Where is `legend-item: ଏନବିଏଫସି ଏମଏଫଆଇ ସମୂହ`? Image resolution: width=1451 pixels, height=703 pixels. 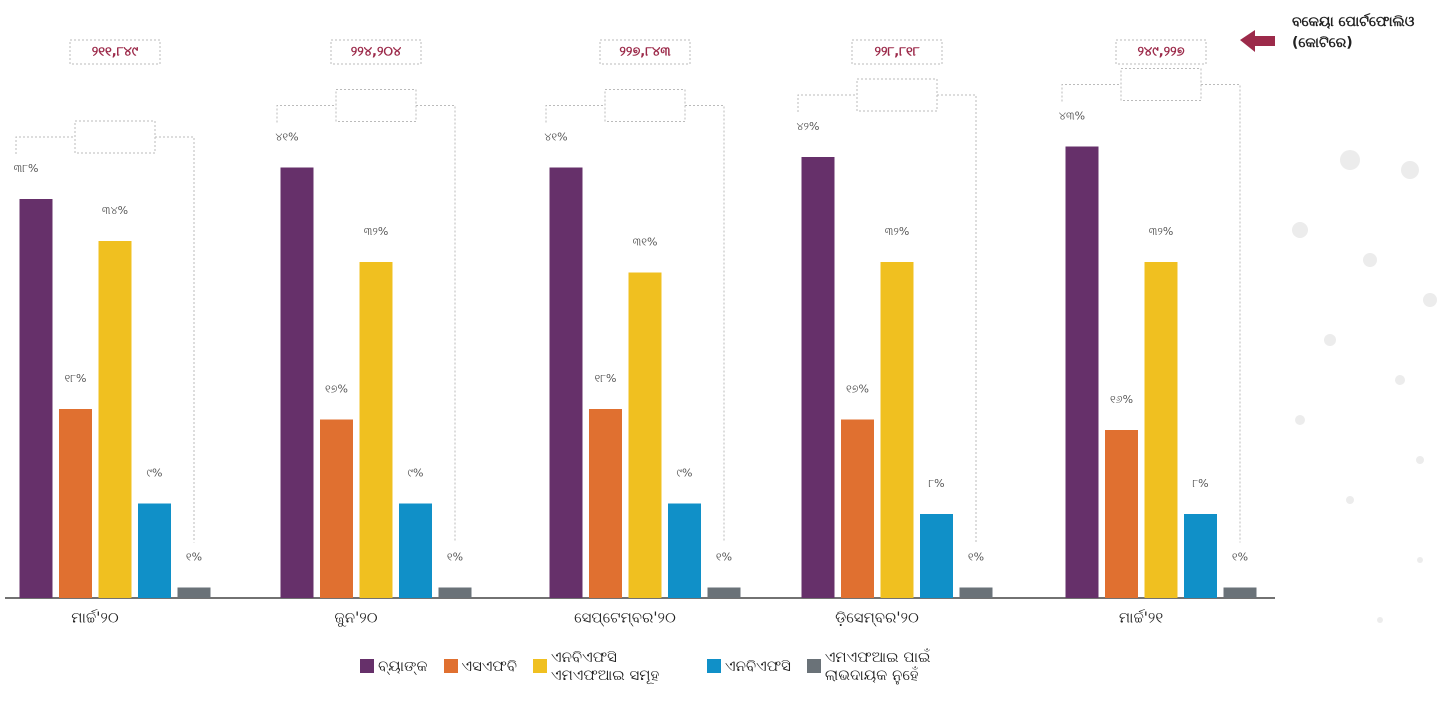
legend-item: ଏନବିଏଫସି ଏମଏଫଆଇ ସମୂହ is located at coordinates (612, 666).